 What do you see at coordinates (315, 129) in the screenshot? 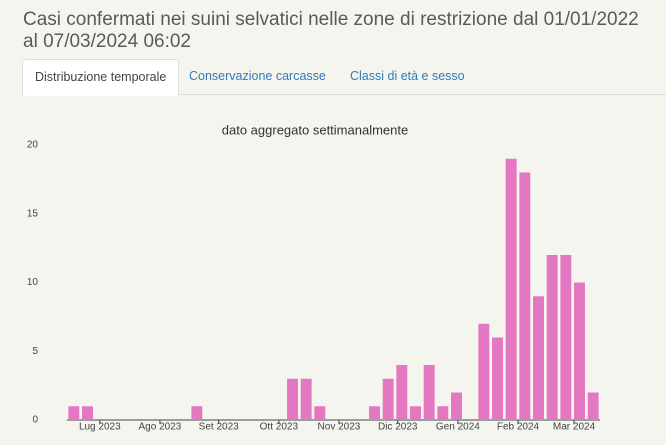
I see `chart-title: dato aggregato settimanalmente` at bounding box center [315, 129].